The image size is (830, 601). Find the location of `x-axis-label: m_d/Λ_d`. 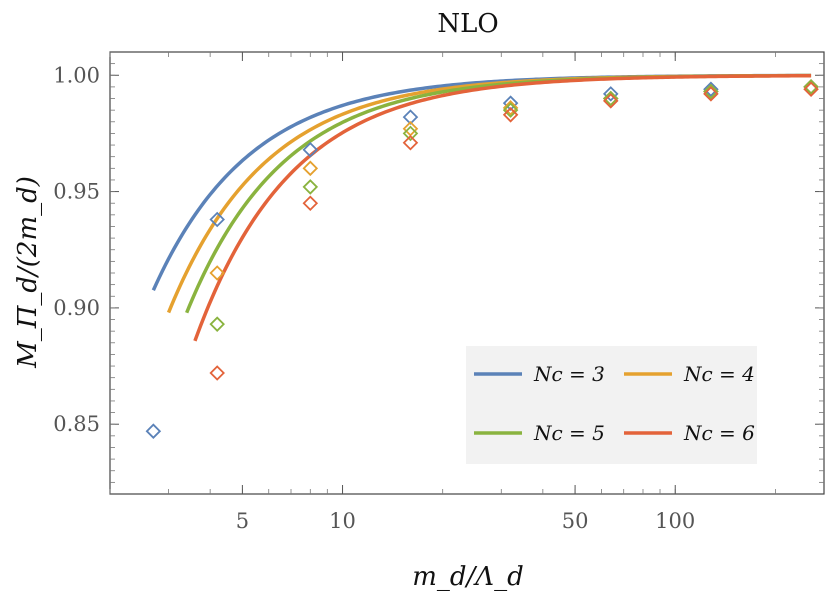

x-axis-label: m_d/Λ_d is located at coordinates (467, 577).